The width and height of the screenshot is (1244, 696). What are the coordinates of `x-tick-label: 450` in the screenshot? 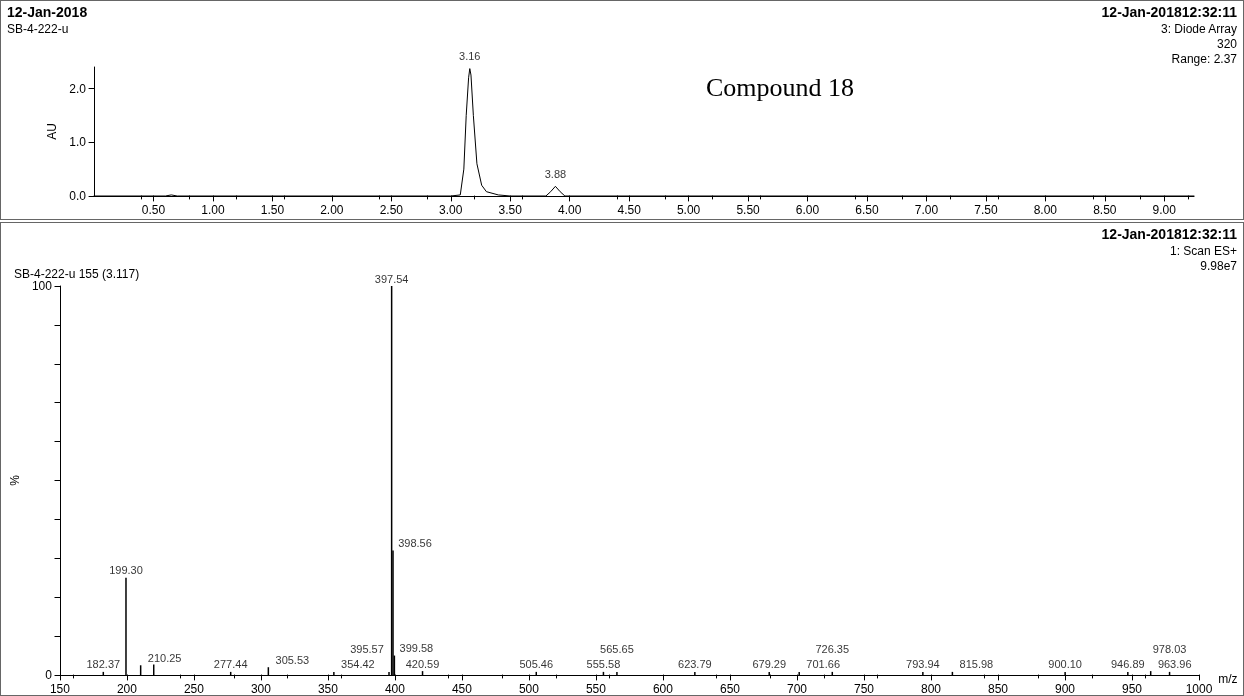 It's located at (462, 689).